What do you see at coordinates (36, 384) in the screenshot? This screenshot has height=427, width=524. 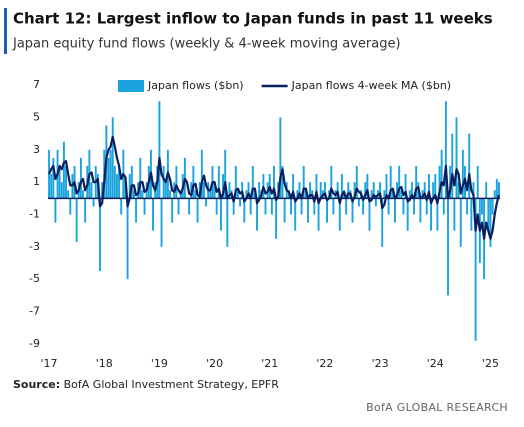 I see `source-label: Source:` at bounding box center [36, 384].